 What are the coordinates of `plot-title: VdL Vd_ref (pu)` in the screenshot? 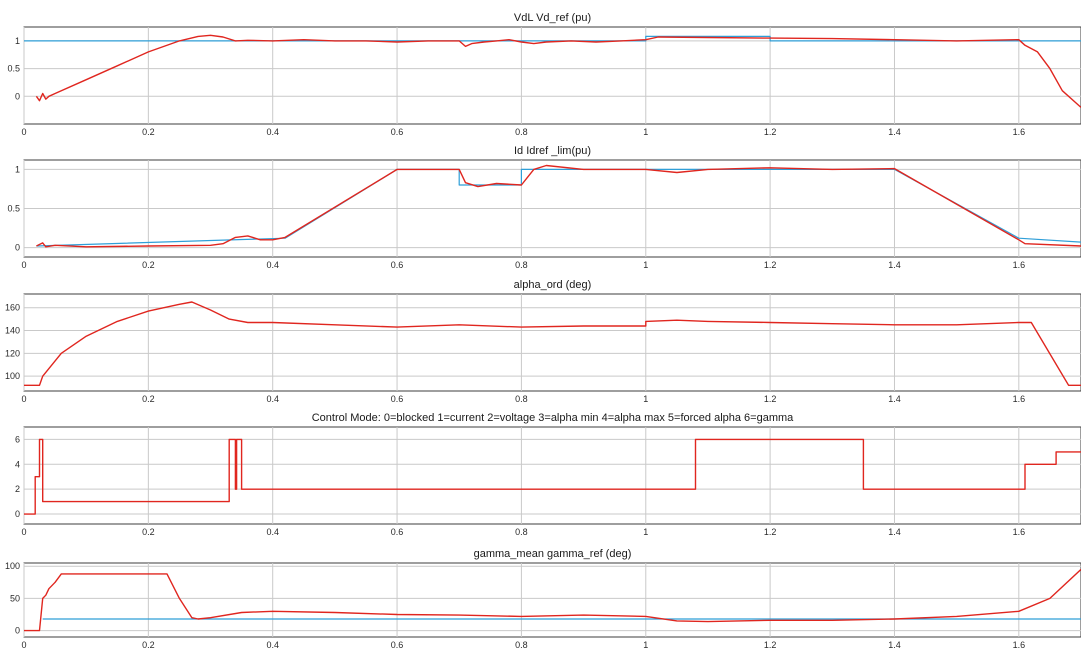 It's located at (552, 18).